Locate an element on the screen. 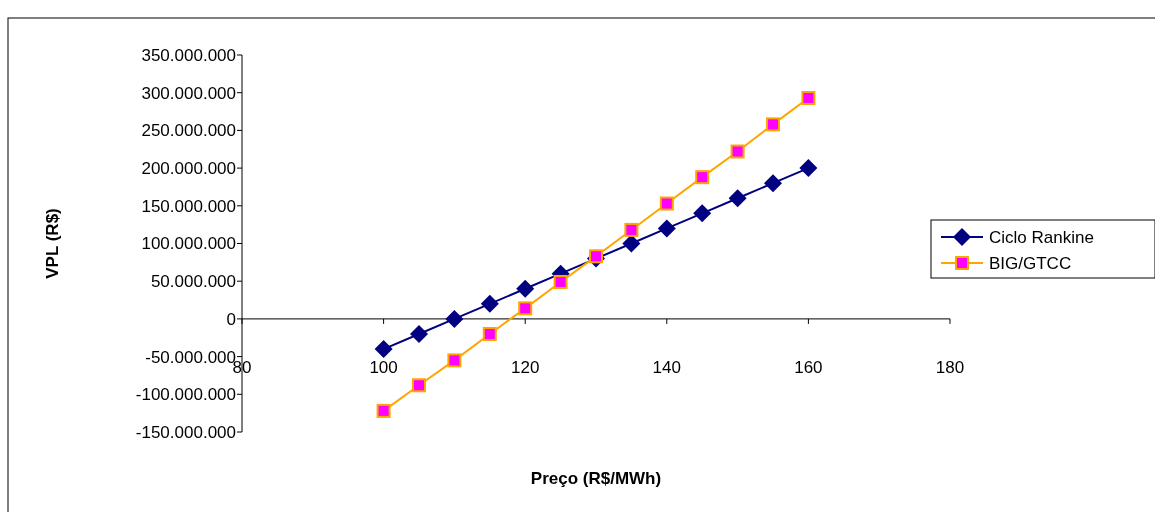 Image resolution: width=1155 pixels, height=512 pixels. y-axis-title: VPL (R$) is located at coordinates (52, 243).